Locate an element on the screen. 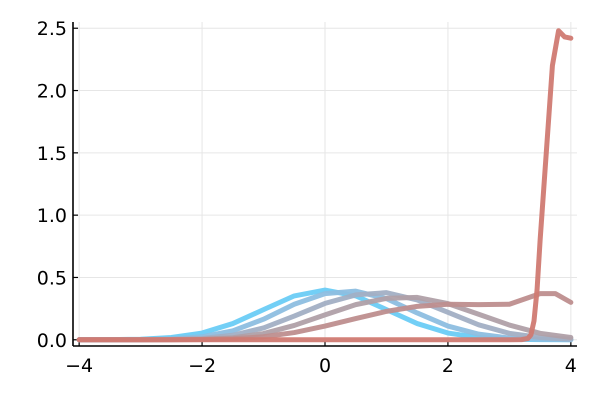 This screenshot has height=400, width=600. x-tick-label: 2 is located at coordinates (448, 366).